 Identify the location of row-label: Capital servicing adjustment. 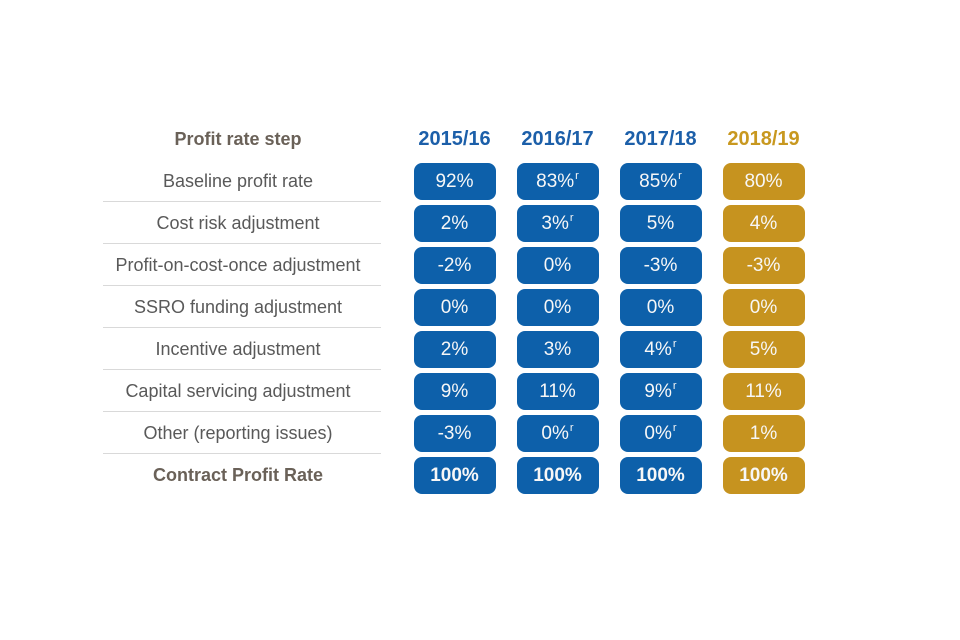
(230, 391).